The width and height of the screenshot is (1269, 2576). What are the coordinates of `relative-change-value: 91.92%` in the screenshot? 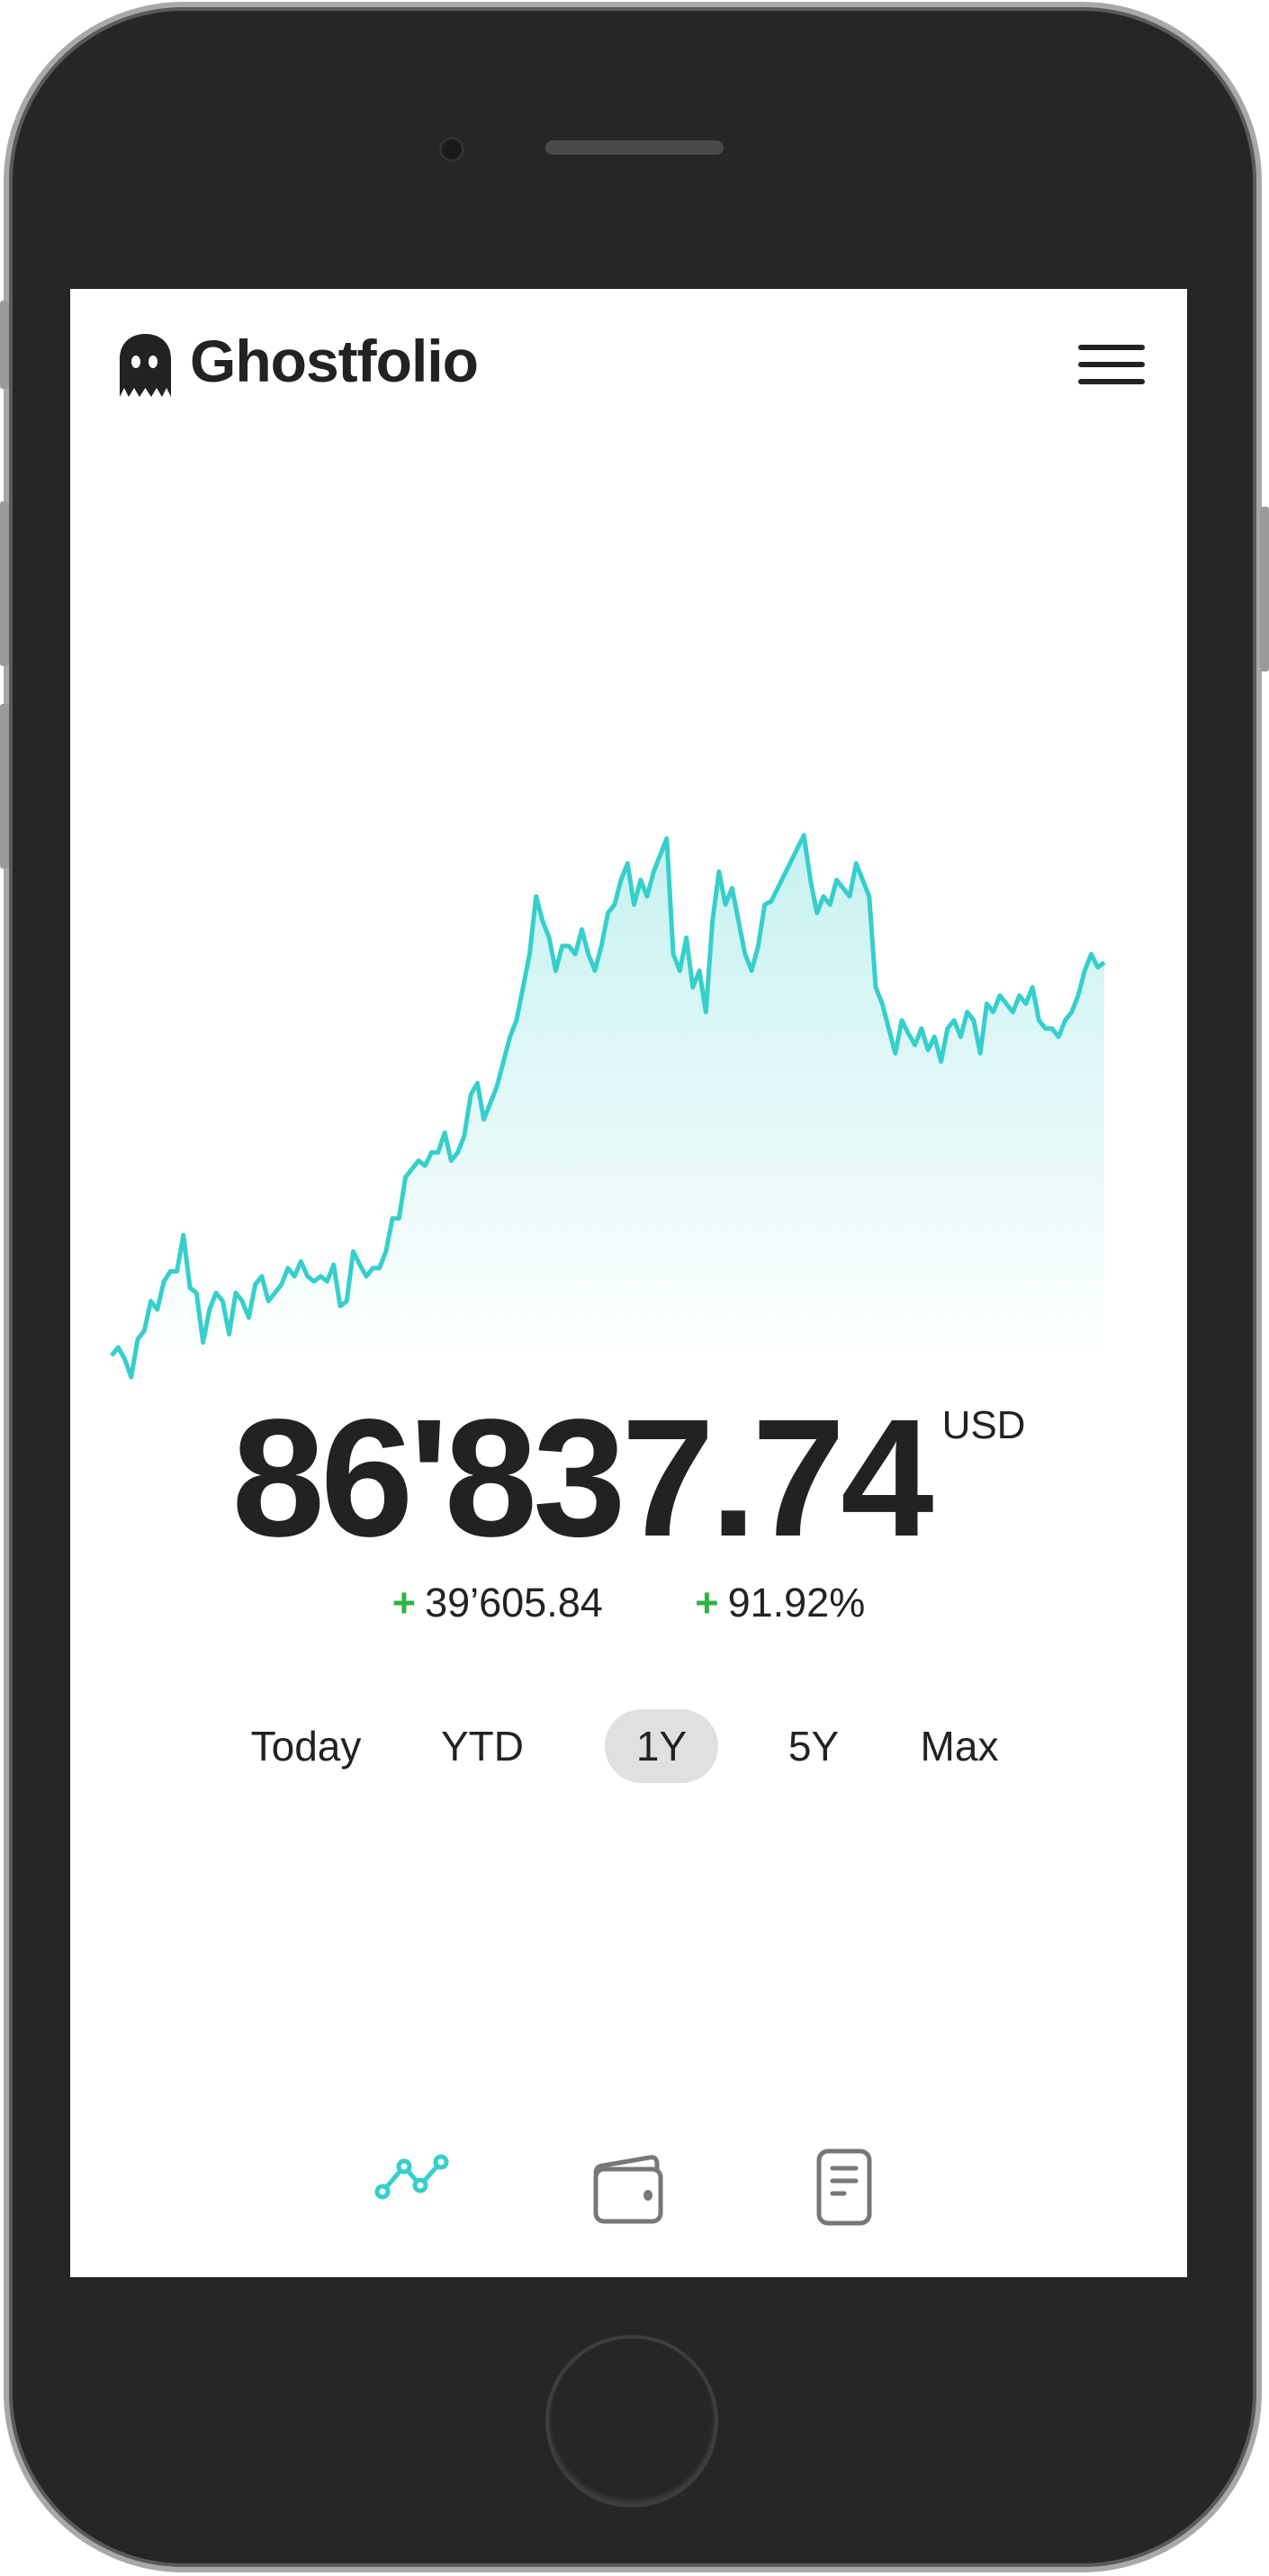 It's located at (796, 1603).